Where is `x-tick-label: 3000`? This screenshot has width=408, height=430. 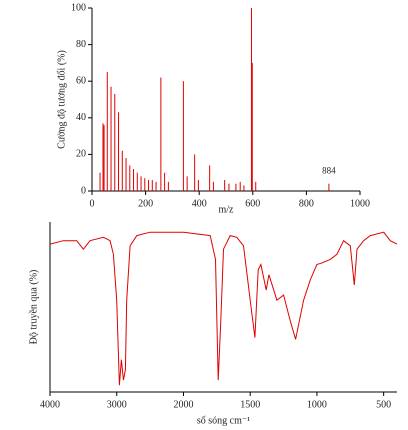 x-tick-label: 3000 is located at coordinates (117, 404).